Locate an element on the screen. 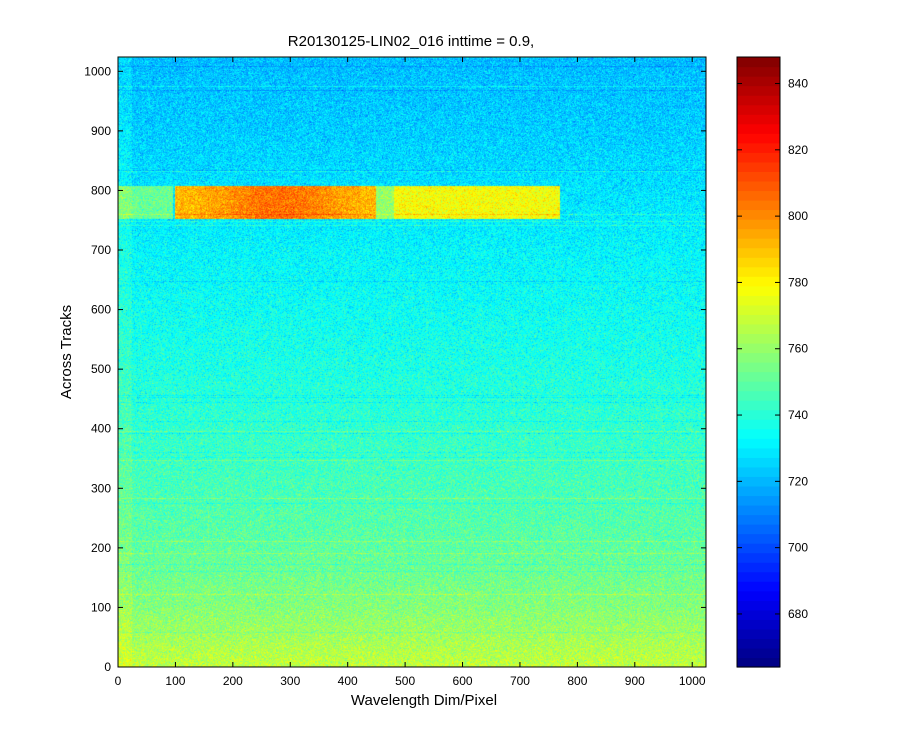 This screenshot has width=900, height=750. y-tick-label: 300 is located at coordinates (101, 488).